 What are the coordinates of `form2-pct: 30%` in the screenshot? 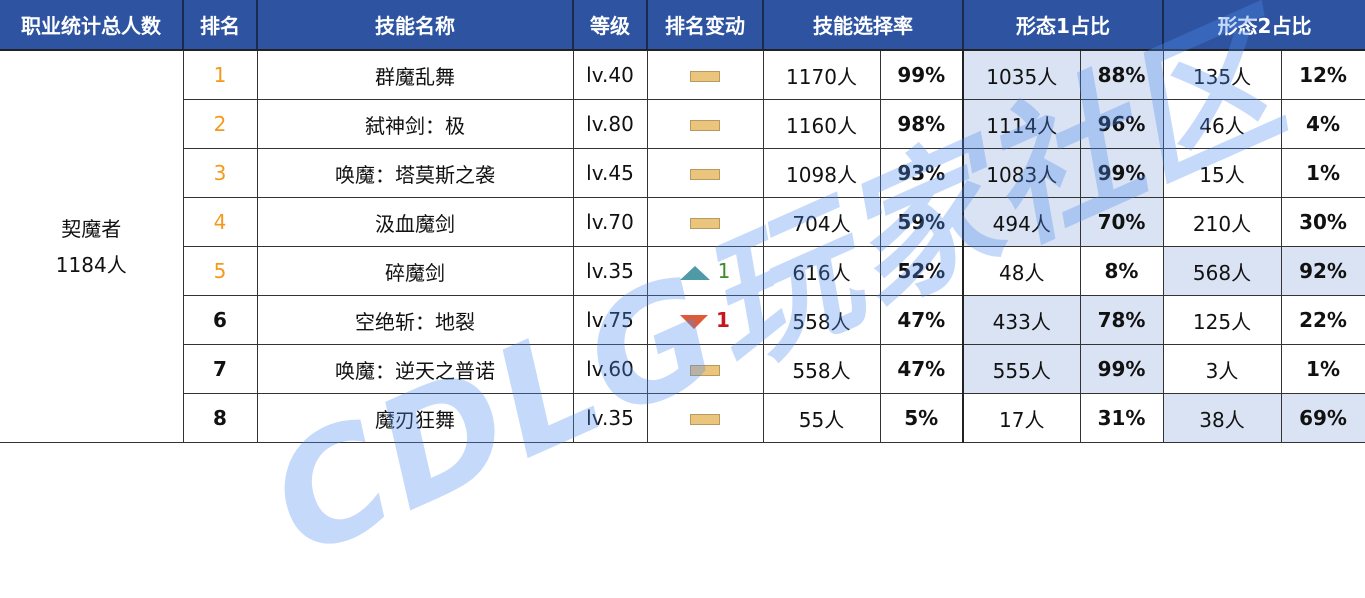 It's located at (1322, 222).